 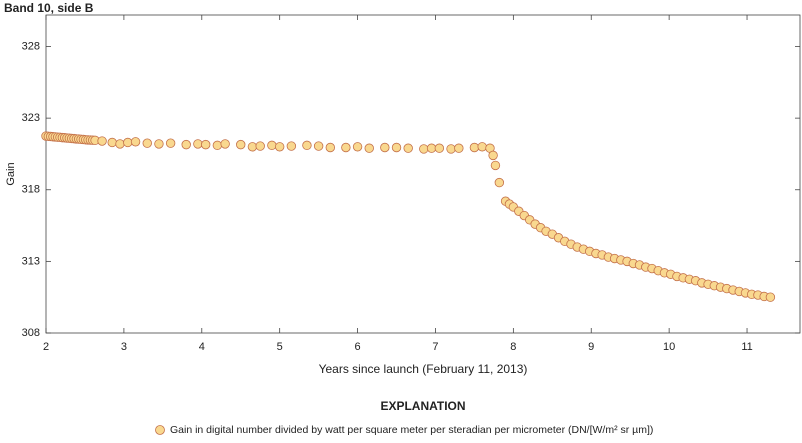 What do you see at coordinates (669, 347) in the screenshot?
I see `x-tick-label: 10` at bounding box center [669, 347].